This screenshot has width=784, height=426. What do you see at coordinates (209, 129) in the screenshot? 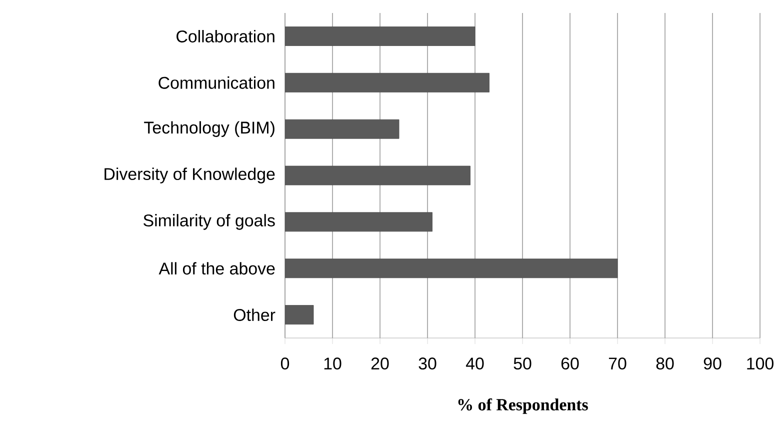
I see `y-tick-label: Technology (BIM)` at bounding box center [209, 129].